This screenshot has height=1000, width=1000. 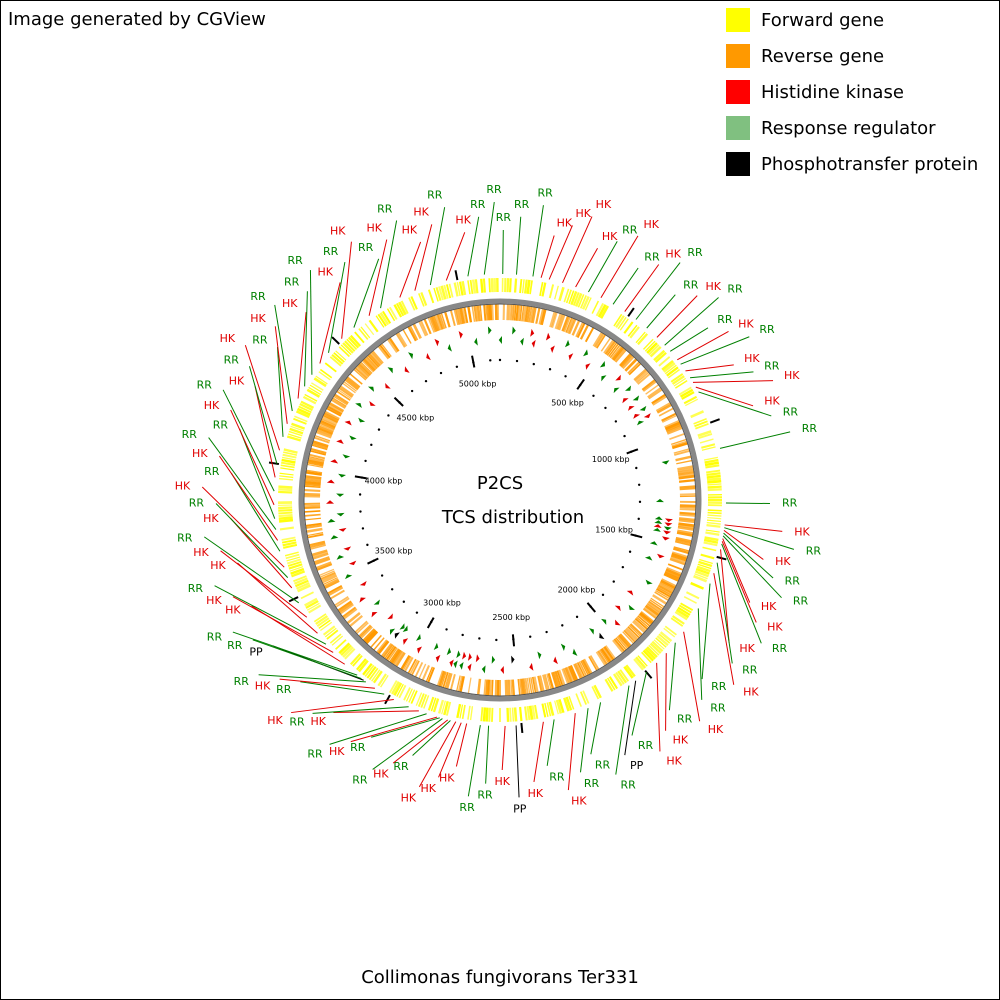 What do you see at coordinates (274, 463) in the screenshot?
I see `outer-tick` at bounding box center [274, 463].